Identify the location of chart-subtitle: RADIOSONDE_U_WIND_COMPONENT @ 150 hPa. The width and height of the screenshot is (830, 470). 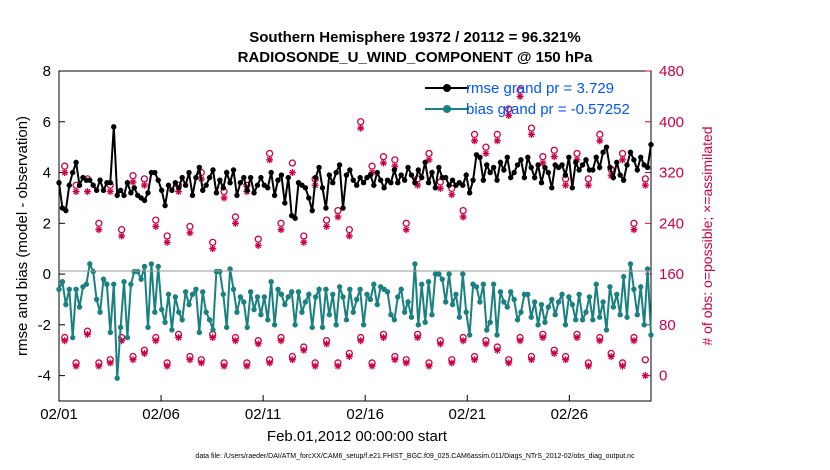
(415, 57).